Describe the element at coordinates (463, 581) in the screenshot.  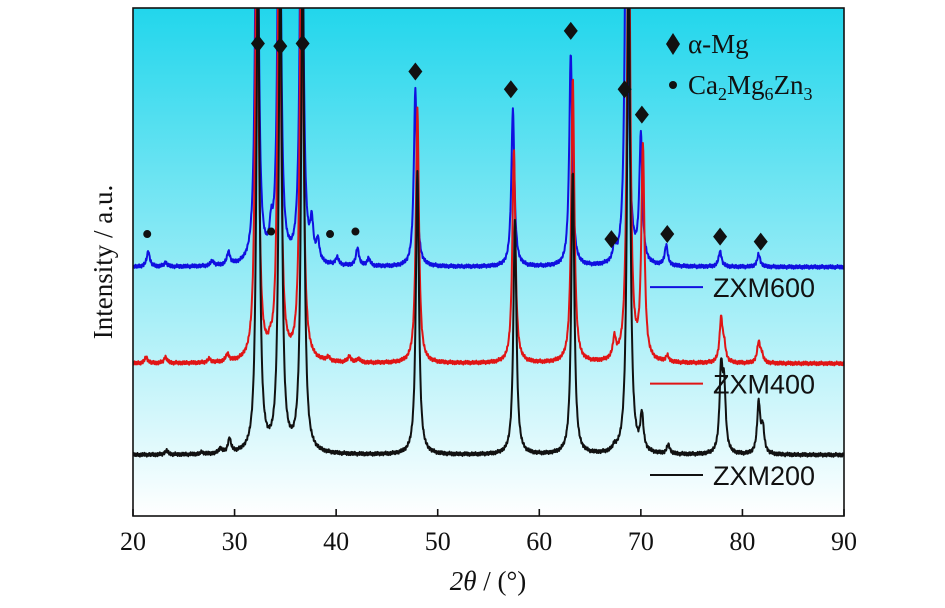
I see `x-axis-title-variable: 2θ` at that location.